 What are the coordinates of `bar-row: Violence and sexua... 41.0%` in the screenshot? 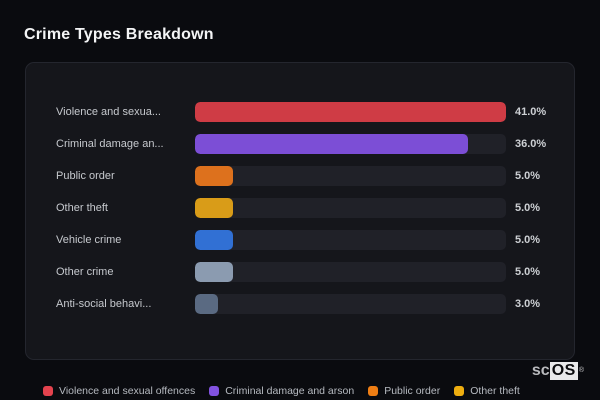 It's located at (300, 112).